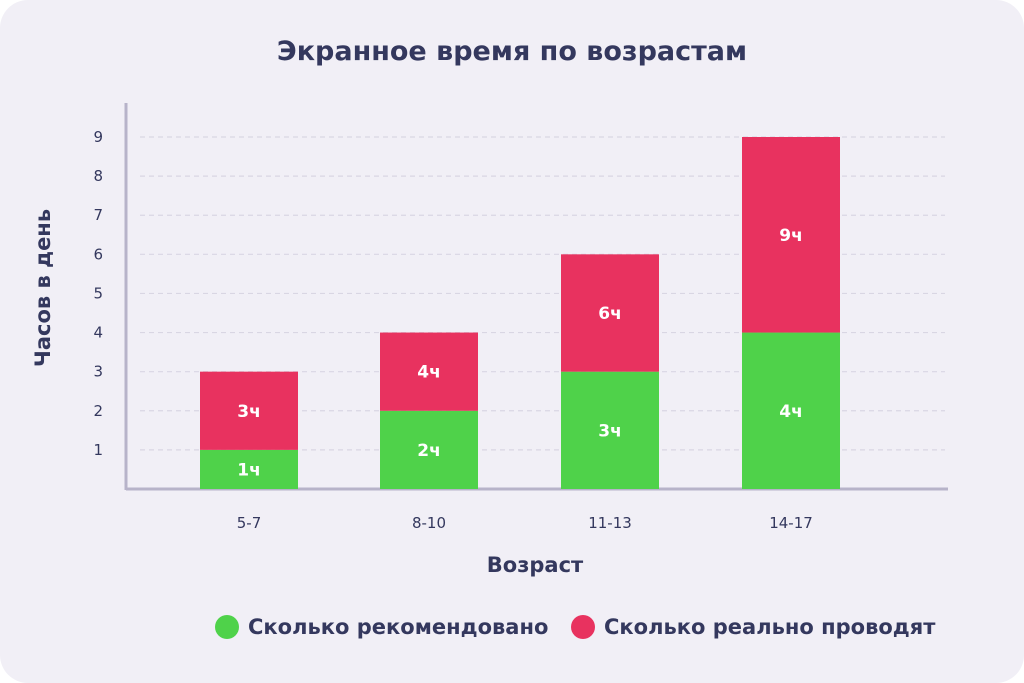 This screenshot has height=683, width=1024. I want to click on x-tick-label: 11-13, so click(610, 523).